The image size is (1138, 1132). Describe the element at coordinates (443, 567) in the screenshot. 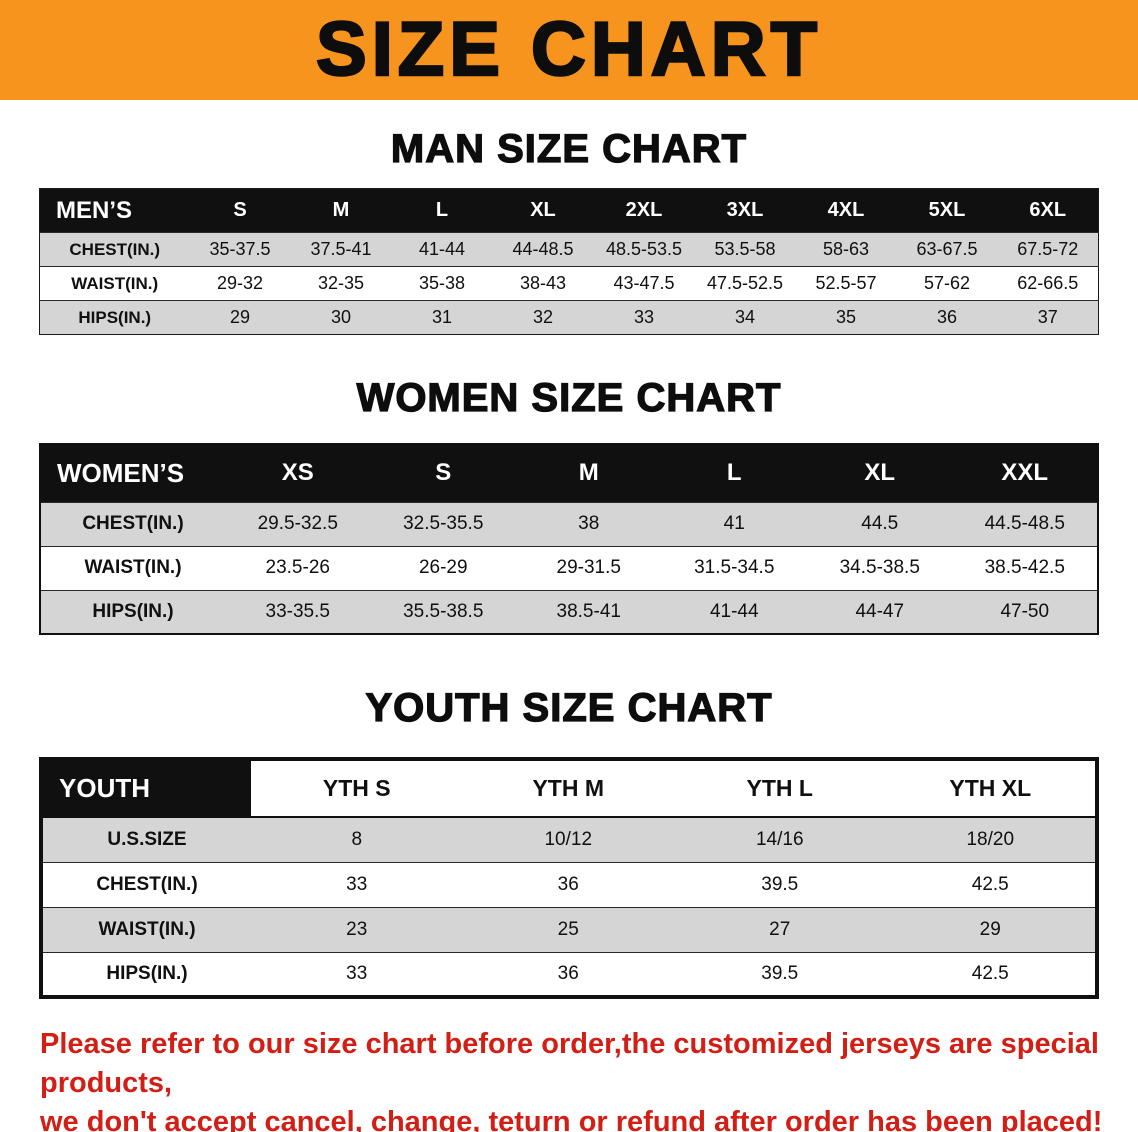

I see `women-size-value: 26-29` at that location.